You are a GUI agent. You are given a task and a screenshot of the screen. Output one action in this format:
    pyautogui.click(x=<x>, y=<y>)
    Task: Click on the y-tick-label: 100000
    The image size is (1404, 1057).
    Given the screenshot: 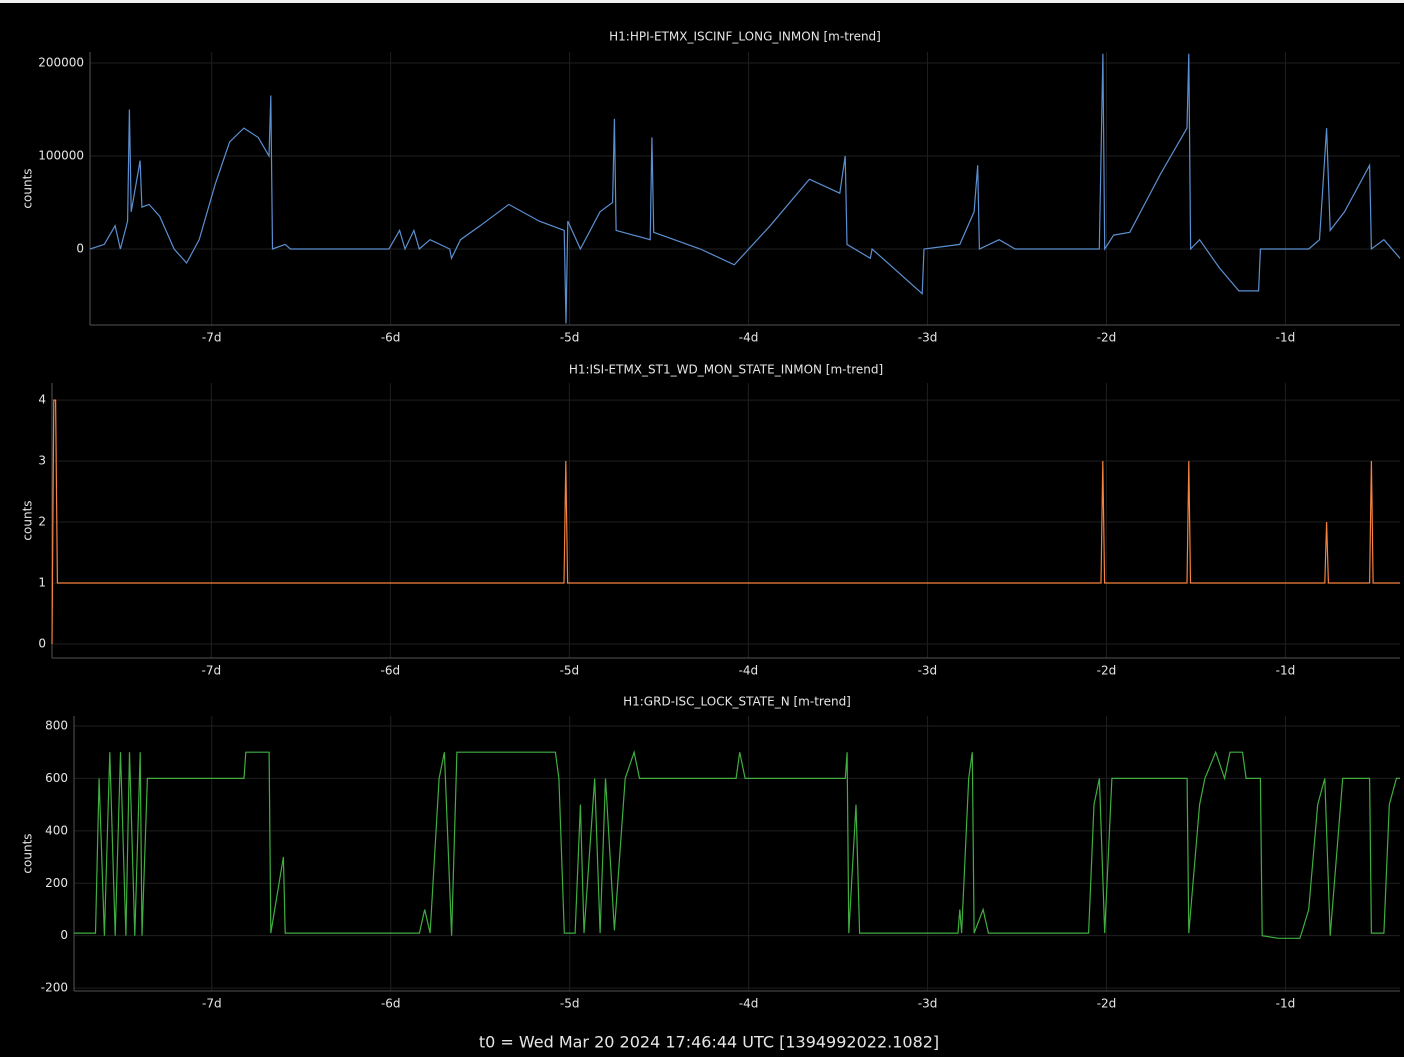 What is the action you would take?
    pyautogui.click(x=61, y=155)
    